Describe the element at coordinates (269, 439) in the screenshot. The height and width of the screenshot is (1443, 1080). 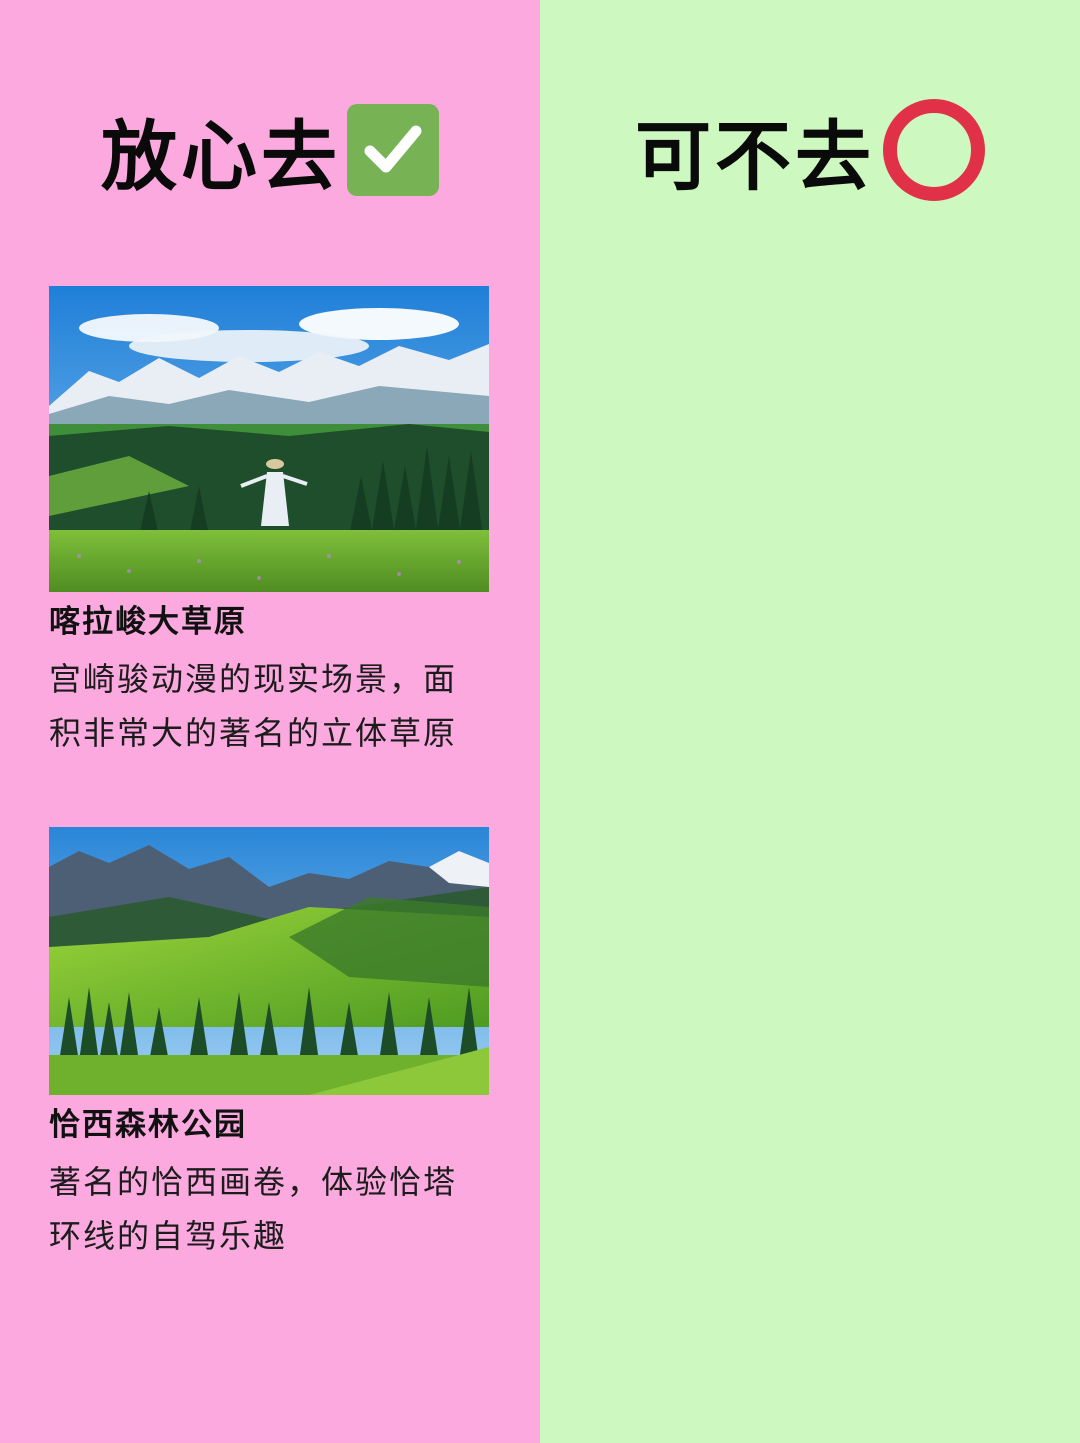
I see `snow-mountain-meadow-photo` at that location.